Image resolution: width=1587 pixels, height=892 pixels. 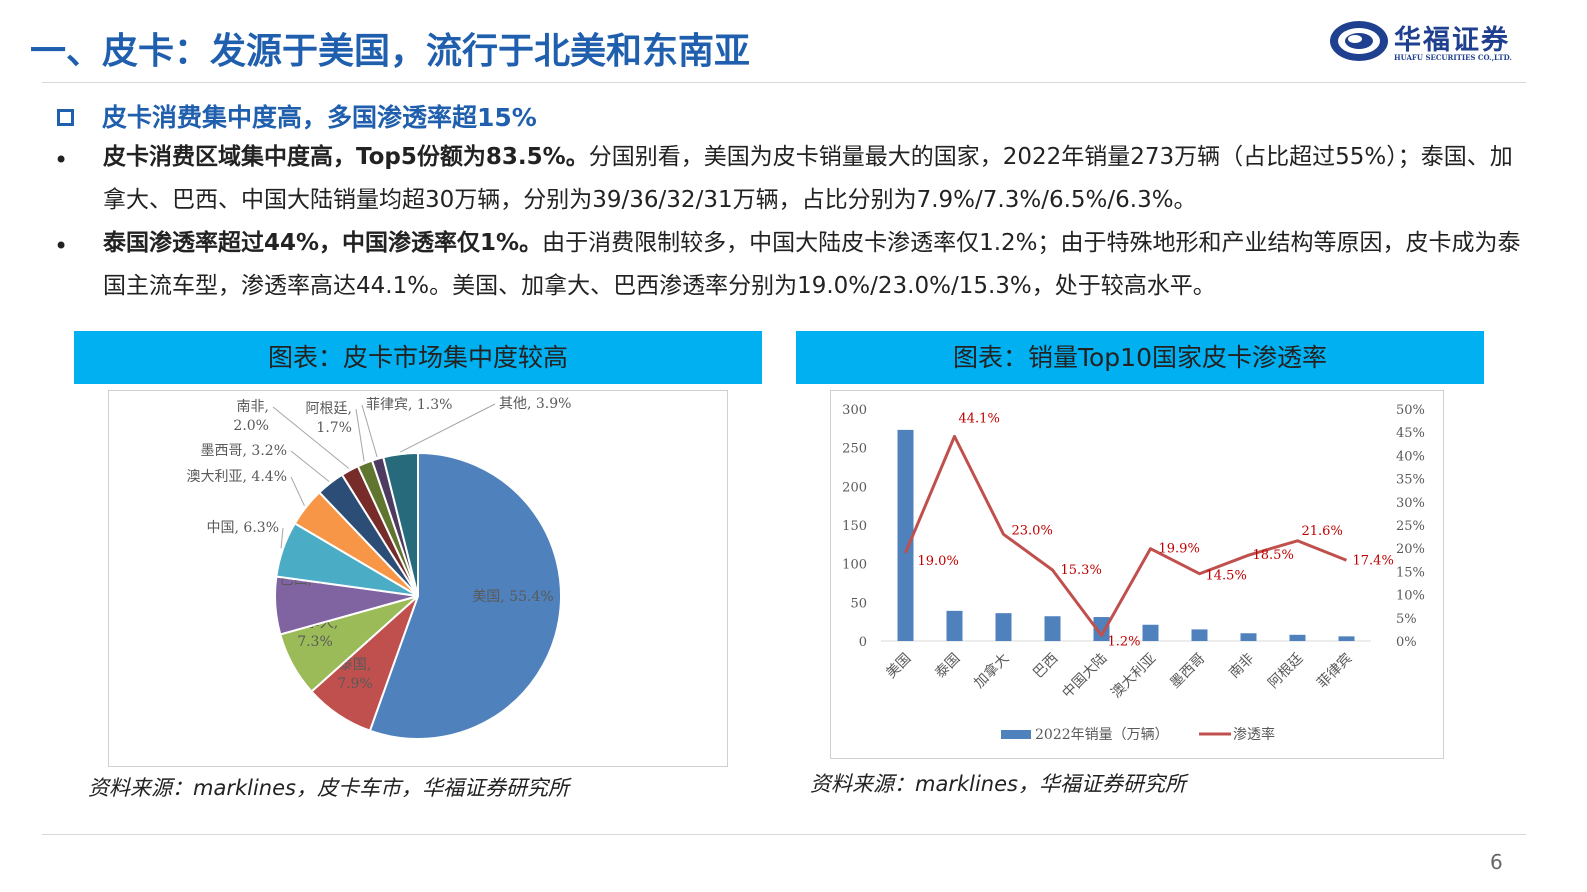 I want to click on y-right-tick-label: 5%, so click(x=1406, y=619).